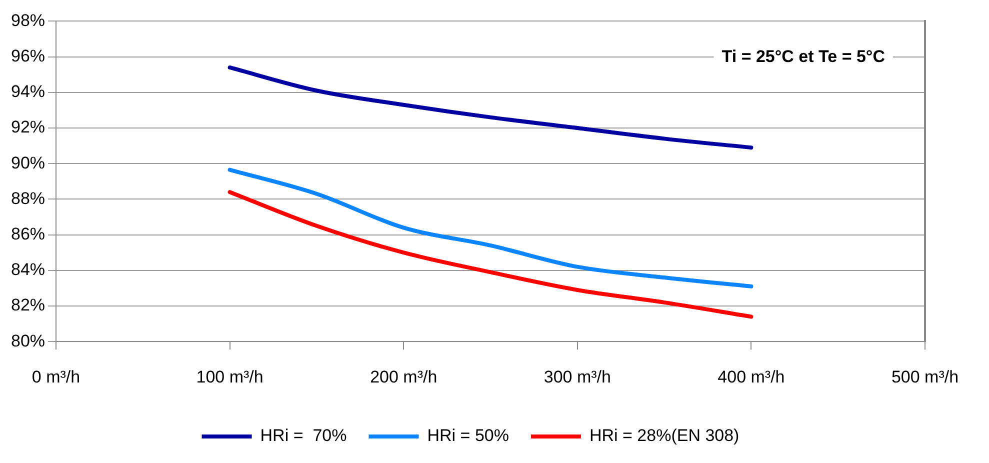  Describe the element at coordinates (28, 92) in the screenshot. I see `y-tick-label: 94%` at that location.